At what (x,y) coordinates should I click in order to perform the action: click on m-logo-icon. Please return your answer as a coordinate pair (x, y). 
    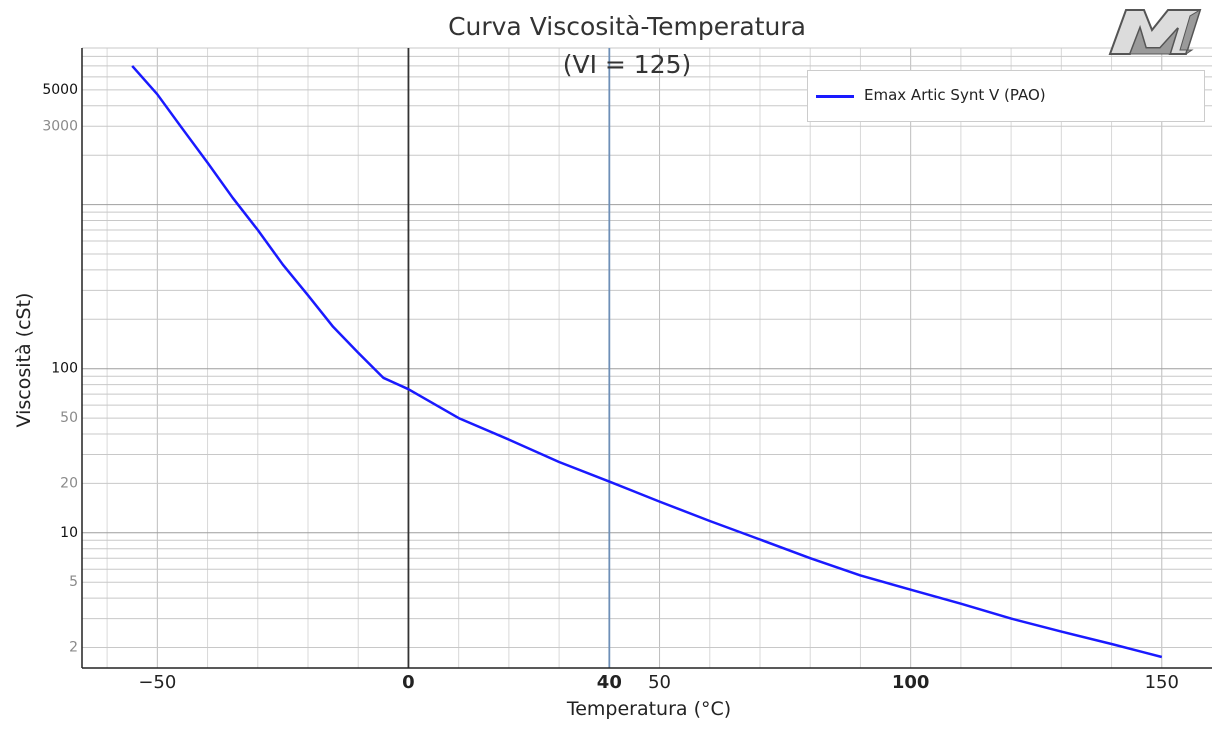
    Looking at the image, I should click on (1155, 31).